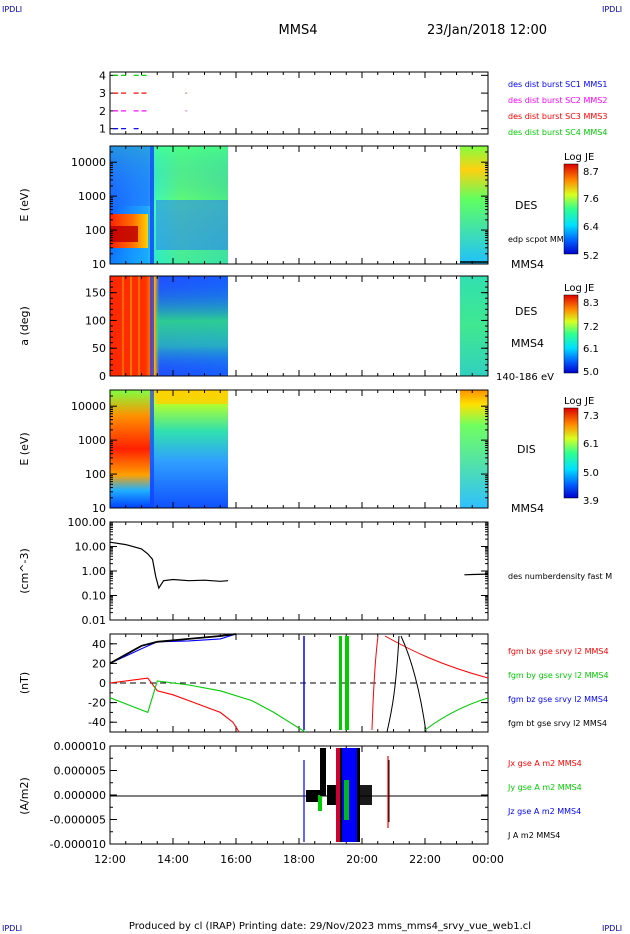 Image resolution: width=630 pixels, height=934 pixels. Describe the element at coordinates (299, 795) in the screenshot. I see `current-traces` at that location.